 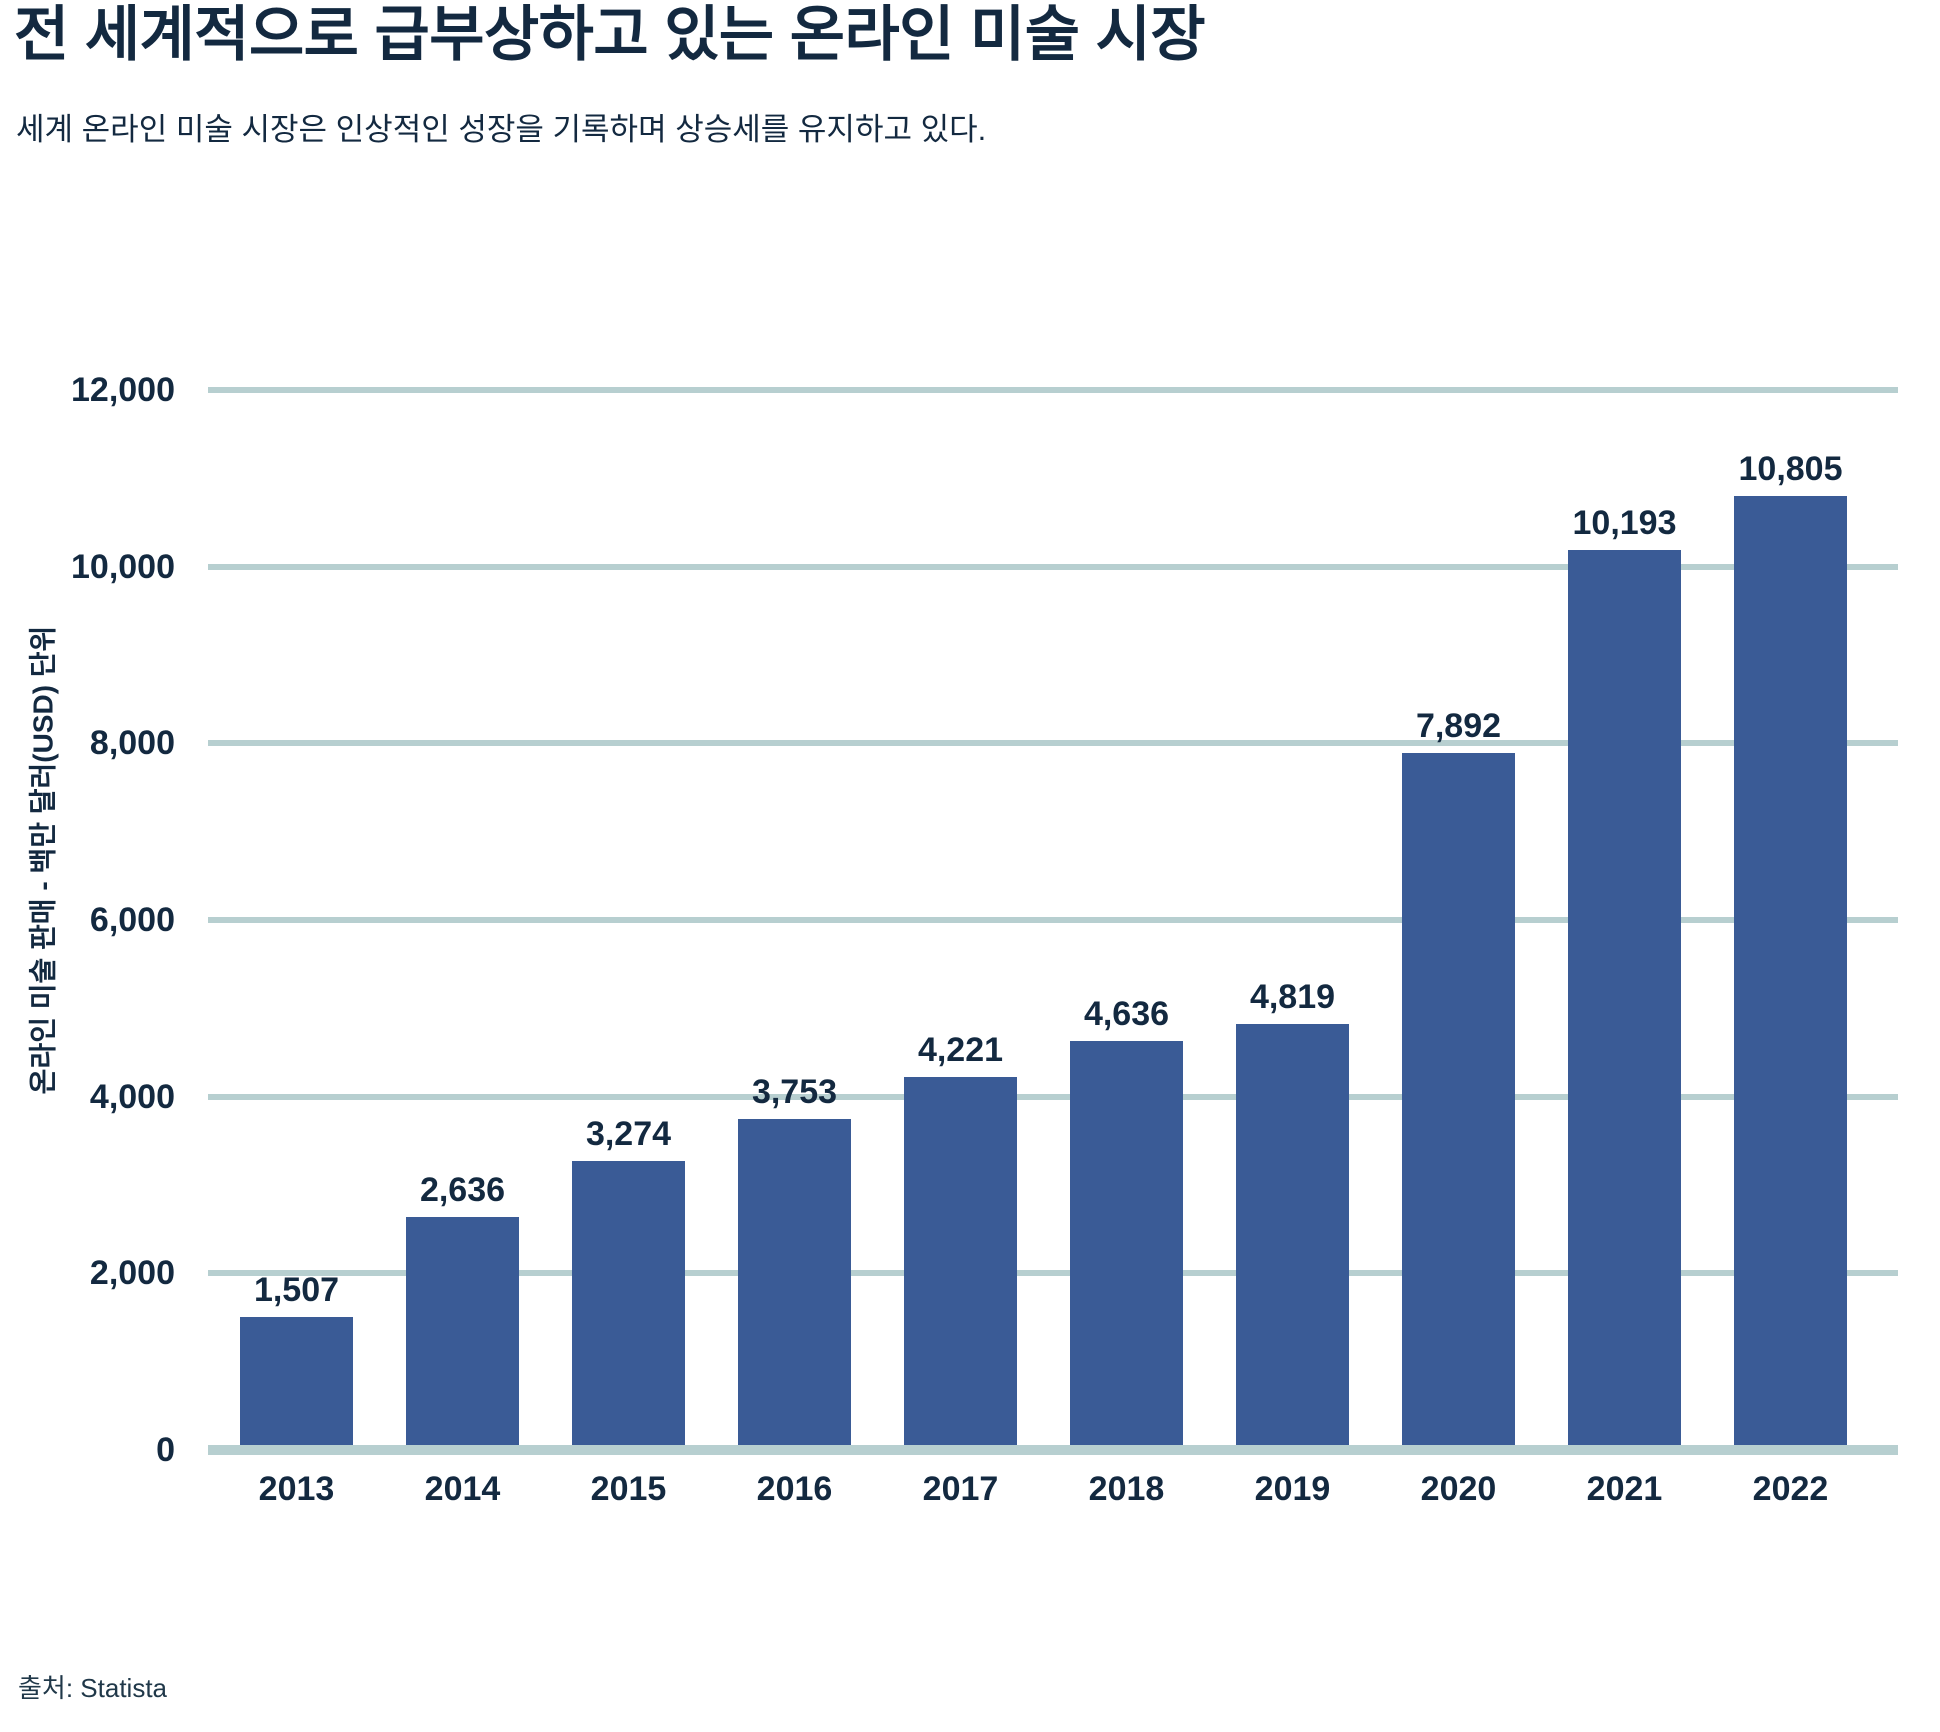 What do you see at coordinates (1790, 970) in the screenshot?
I see `bar-2022` at bounding box center [1790, 970].